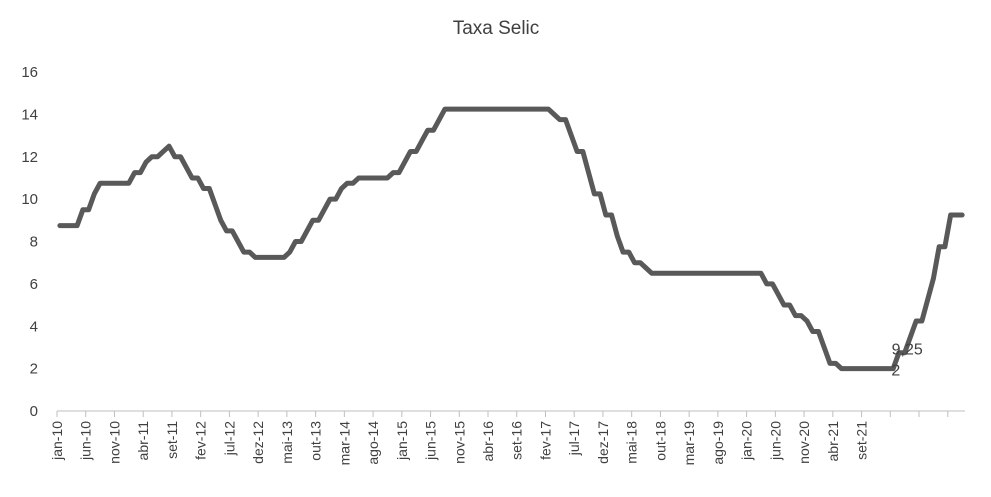  Describe the element at coordinates (517, 440) in the screenshot. I see `x-tick-label: set-16` at that location.